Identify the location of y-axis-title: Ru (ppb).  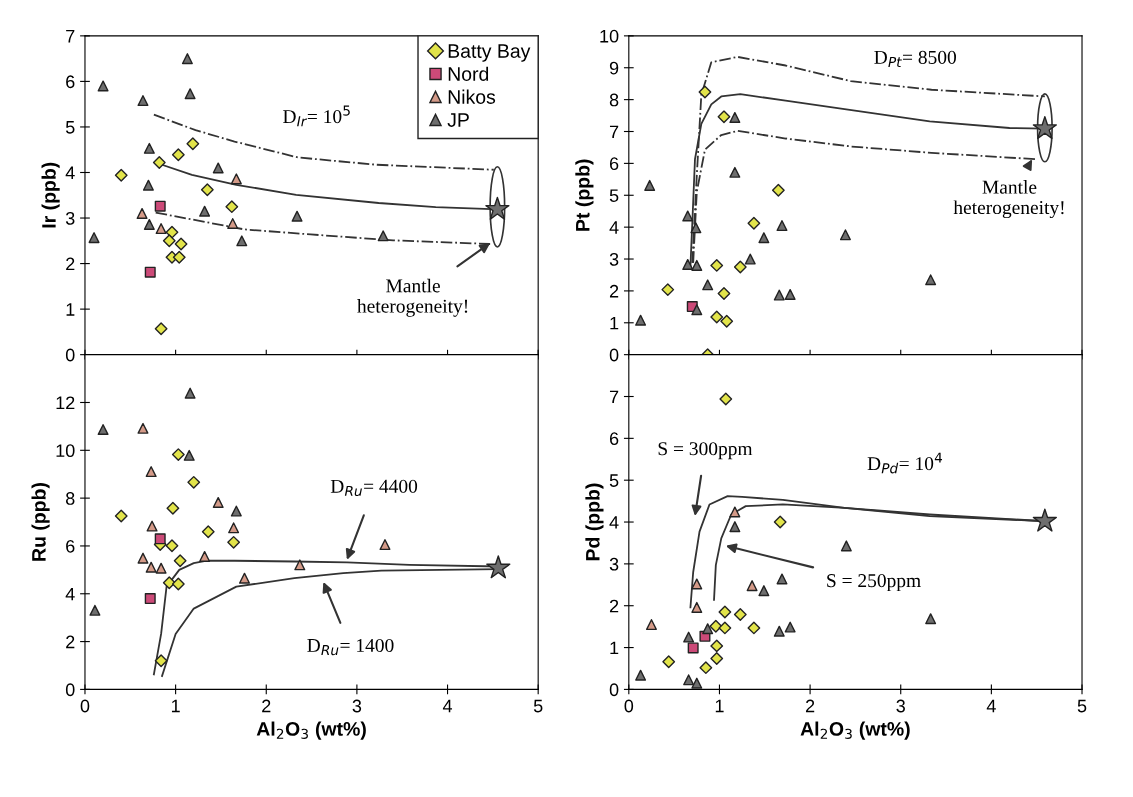
(40, 522).